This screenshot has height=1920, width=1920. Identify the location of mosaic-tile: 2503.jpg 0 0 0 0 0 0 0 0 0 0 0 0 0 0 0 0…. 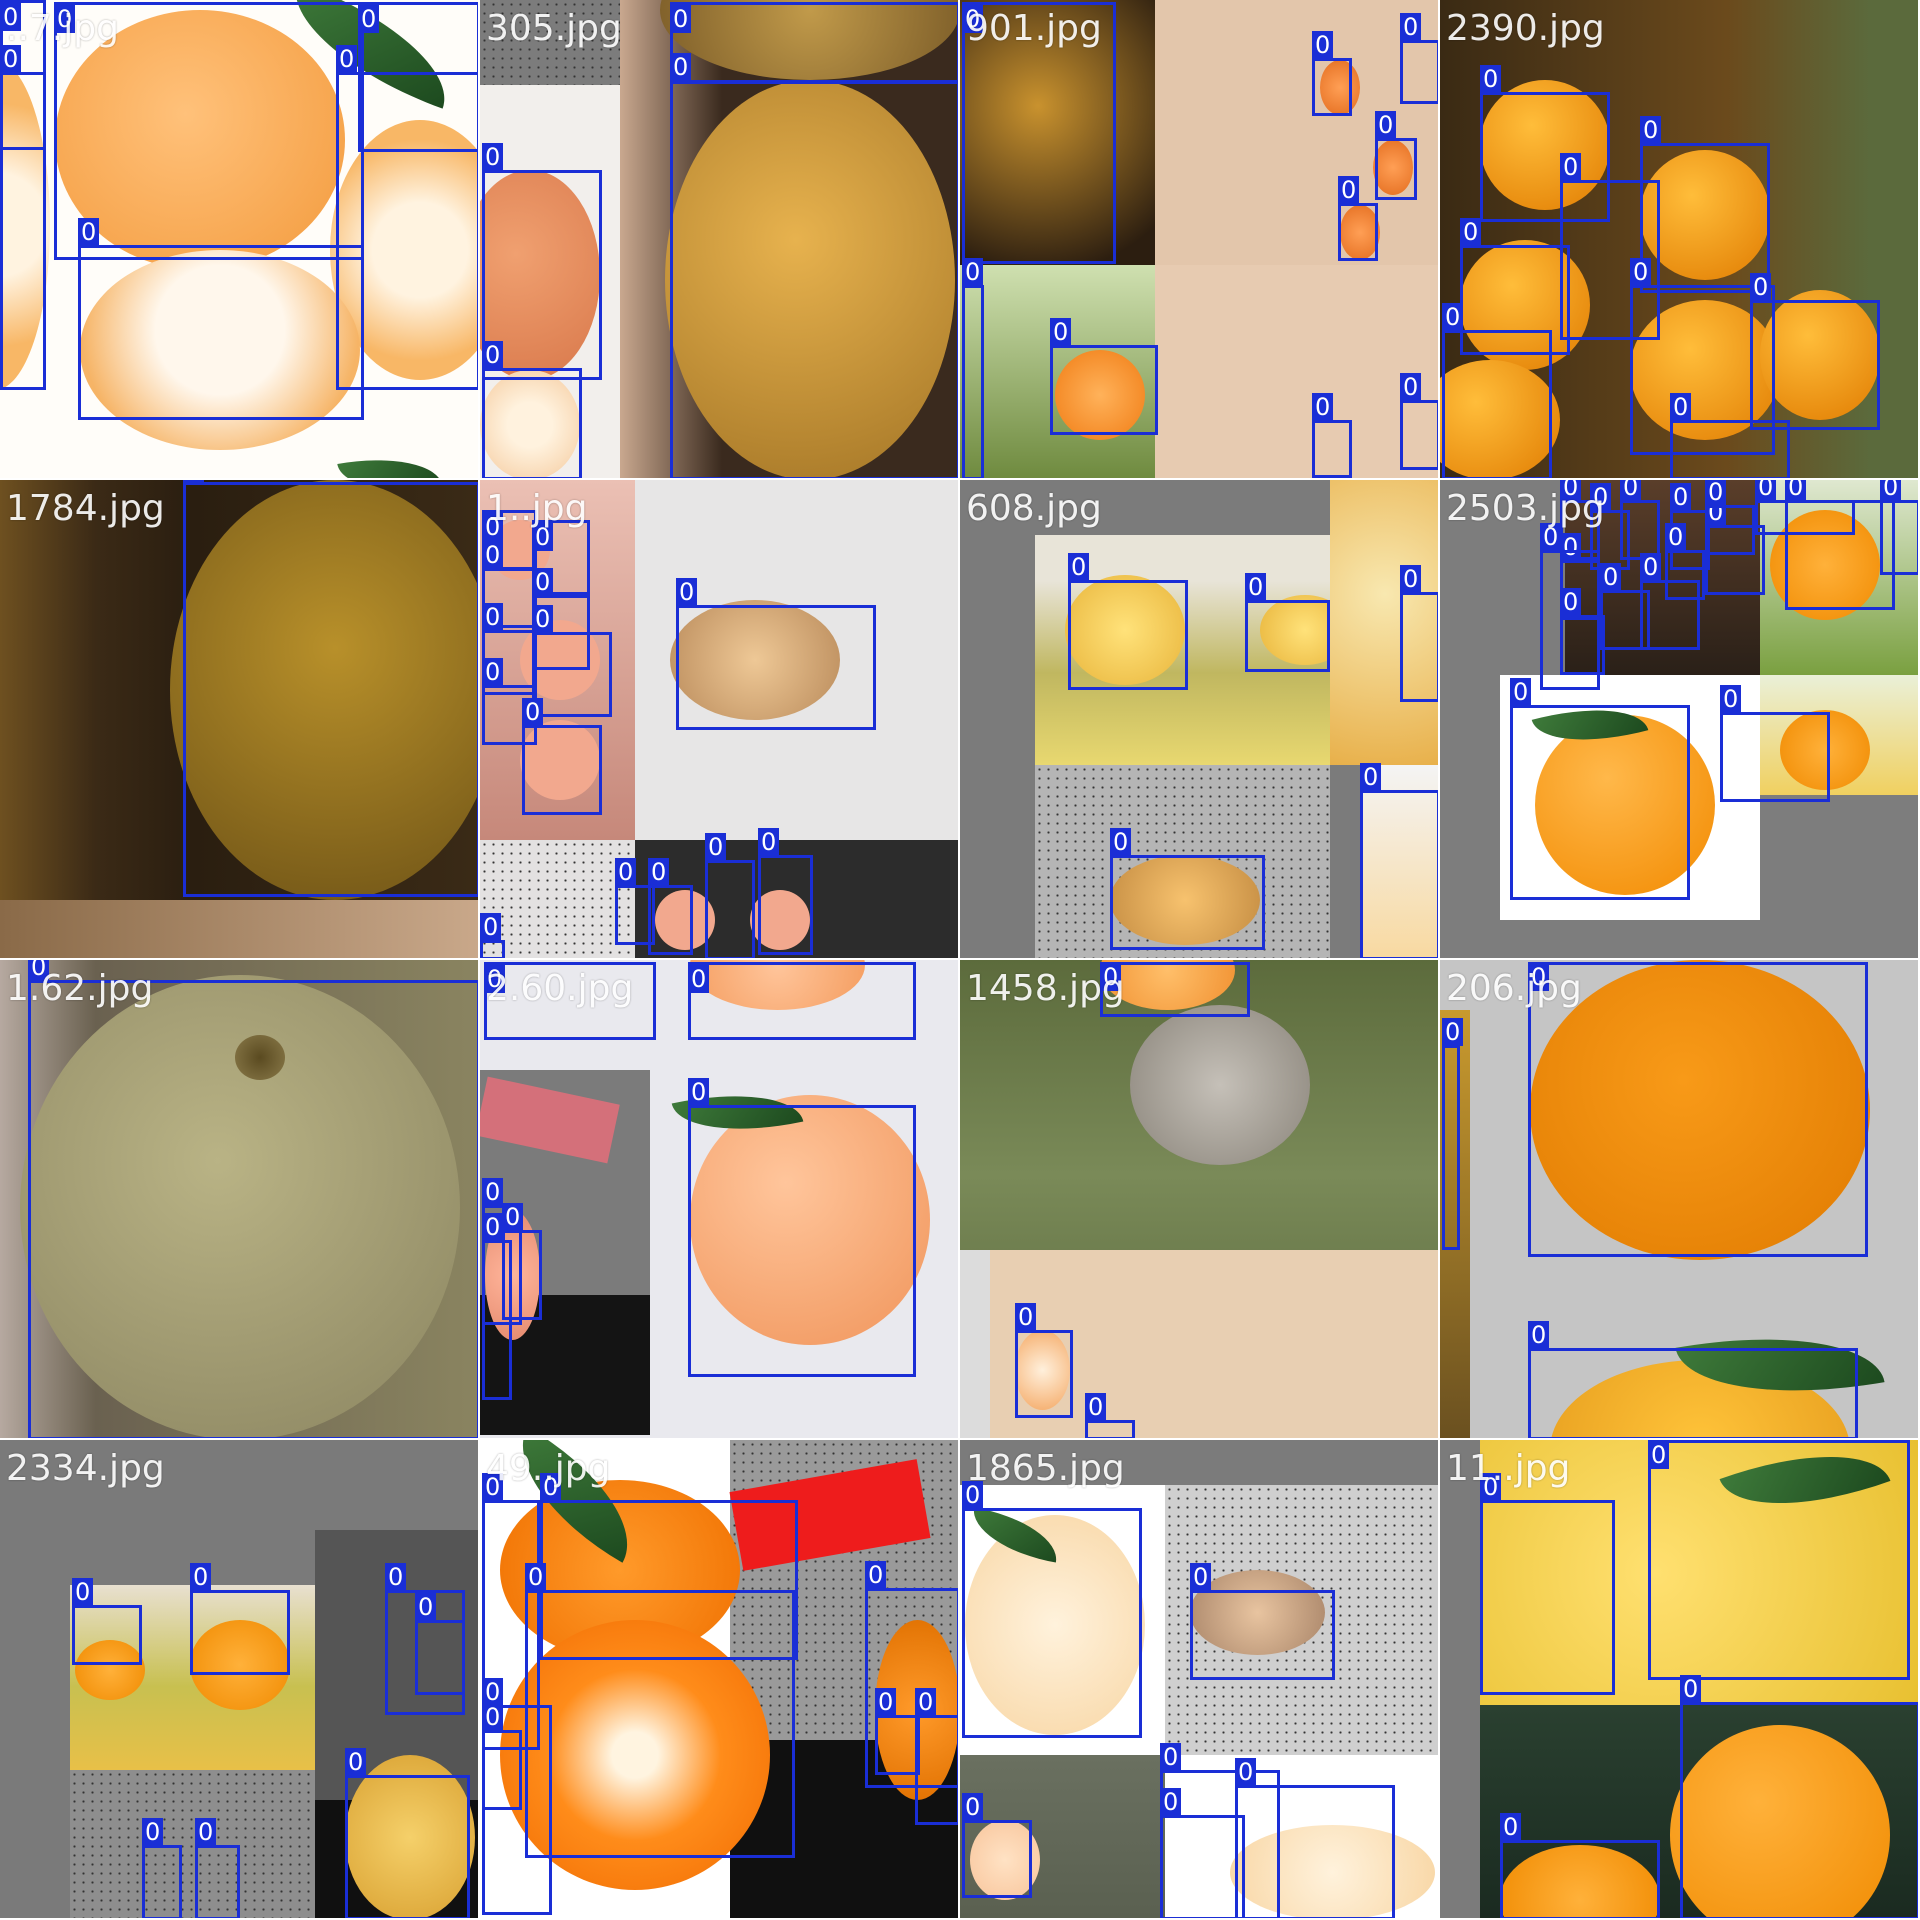
(1680, 720).